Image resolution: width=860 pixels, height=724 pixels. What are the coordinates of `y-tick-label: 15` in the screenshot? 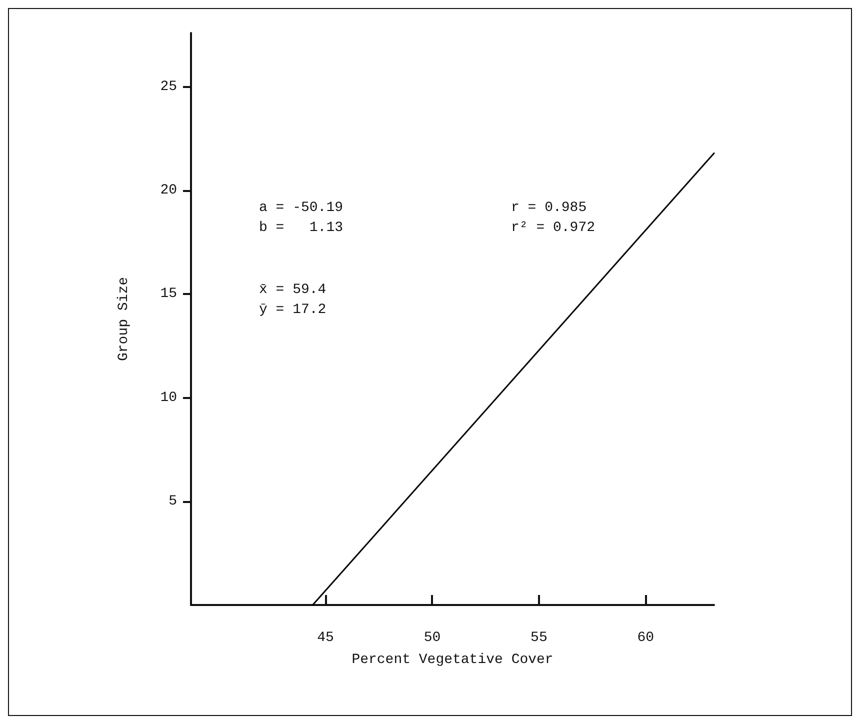 It's located at (168, 294).